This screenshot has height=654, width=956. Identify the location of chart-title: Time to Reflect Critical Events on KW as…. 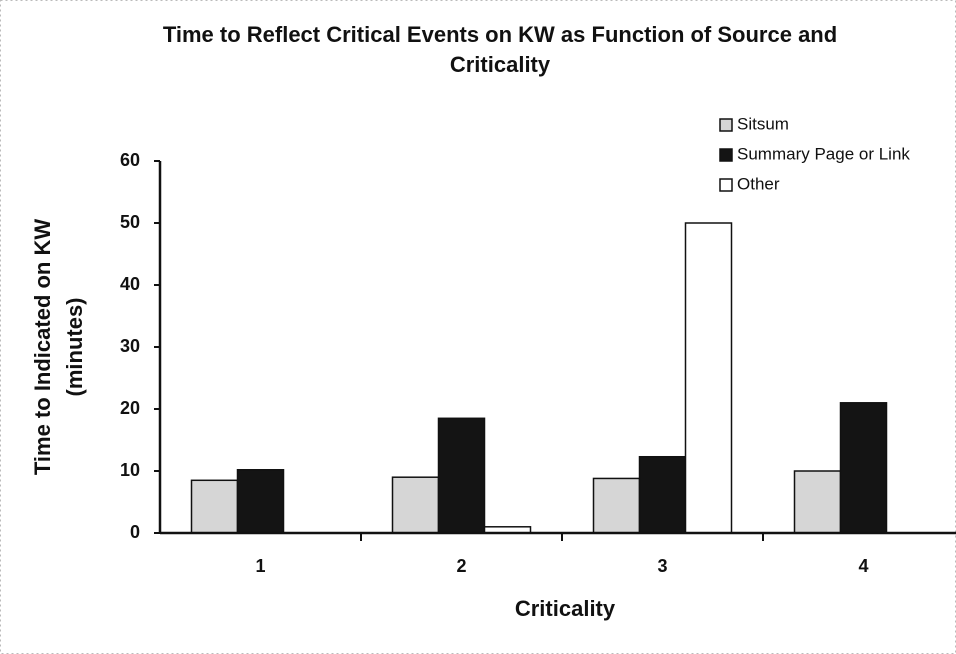
(500, 49).